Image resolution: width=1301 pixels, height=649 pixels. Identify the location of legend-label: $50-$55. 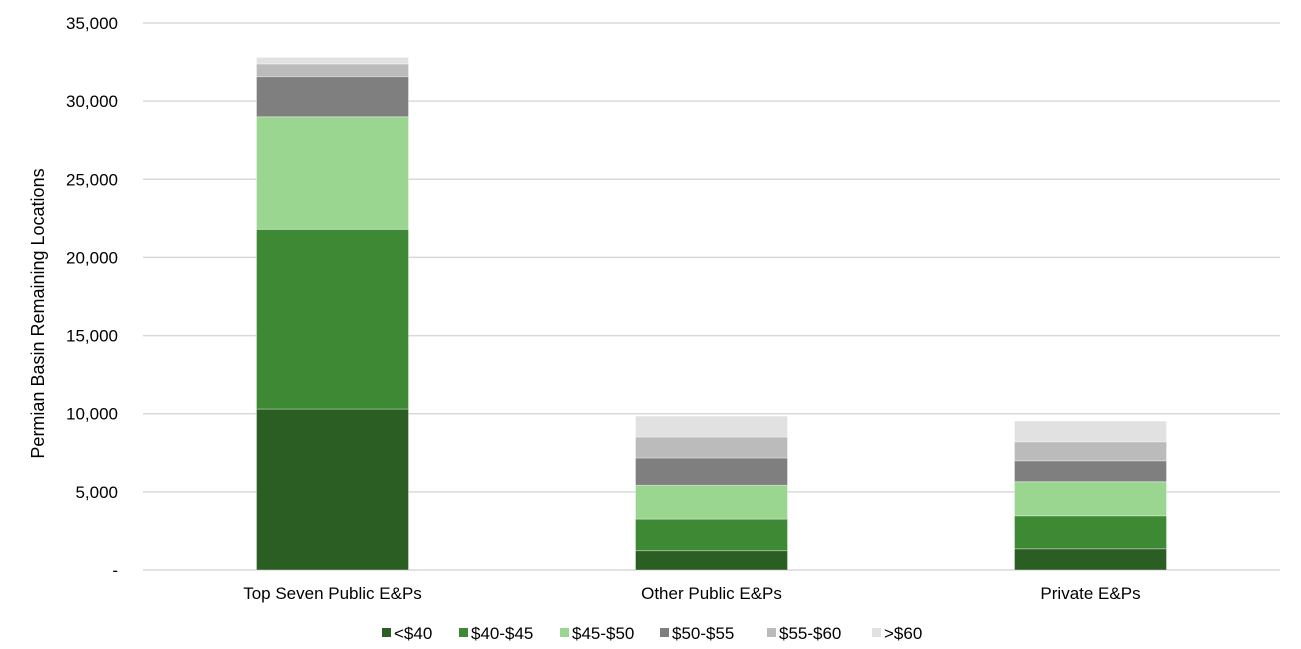
(703, 633).